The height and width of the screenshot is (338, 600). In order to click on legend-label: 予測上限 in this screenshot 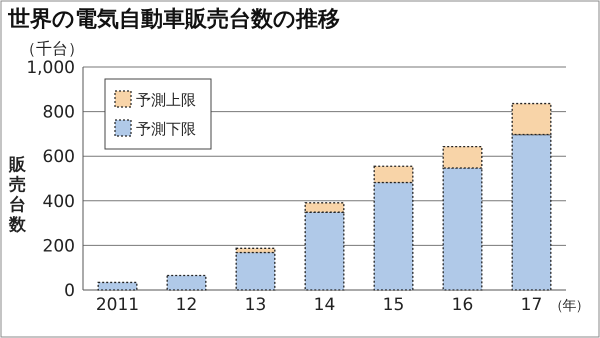, I will do `click(166, 100)`.